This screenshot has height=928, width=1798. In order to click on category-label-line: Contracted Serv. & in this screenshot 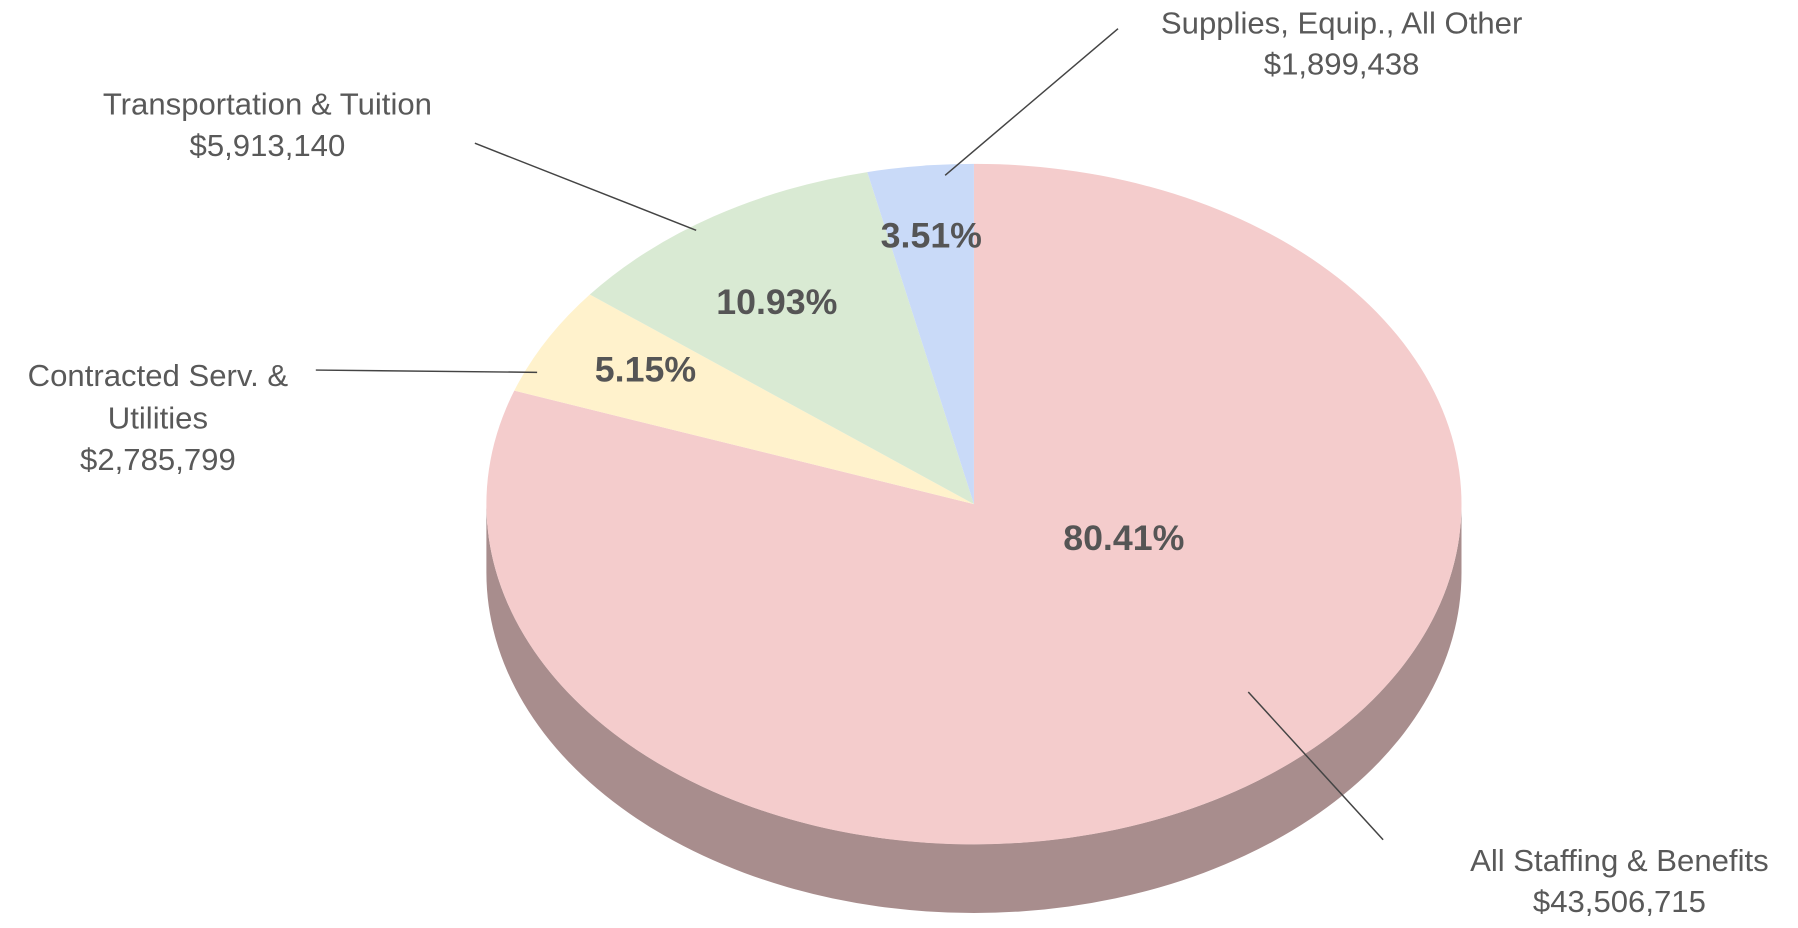, I will do `click(158, 375)`.